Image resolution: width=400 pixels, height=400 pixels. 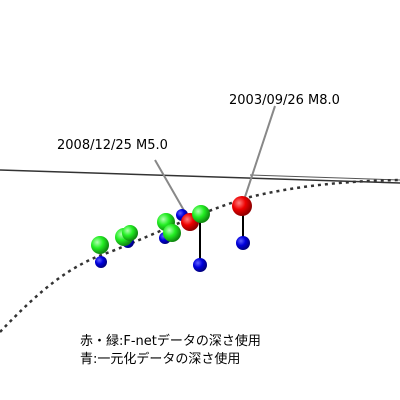 What do you see at coordinates (112, 145) in the screenshot?
I see `annotation: 2008/12/25 M5.0` at bounding box center [112, 145].